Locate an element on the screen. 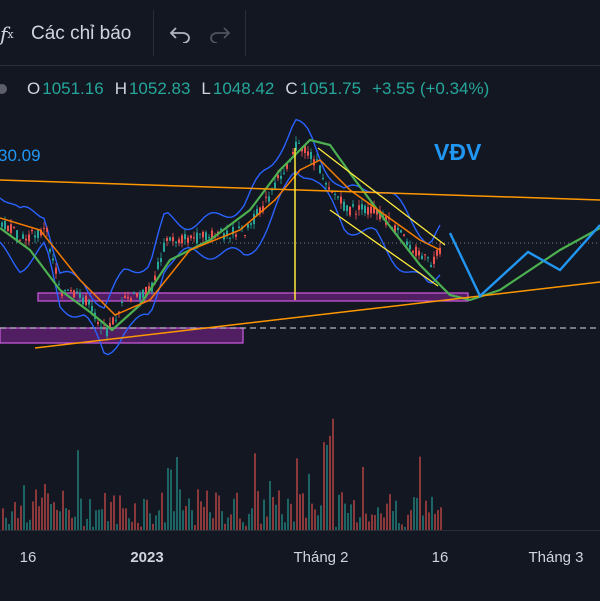 The height and width of the screenshot is (601, 600). support-zones is located at coordinates (234, 318).